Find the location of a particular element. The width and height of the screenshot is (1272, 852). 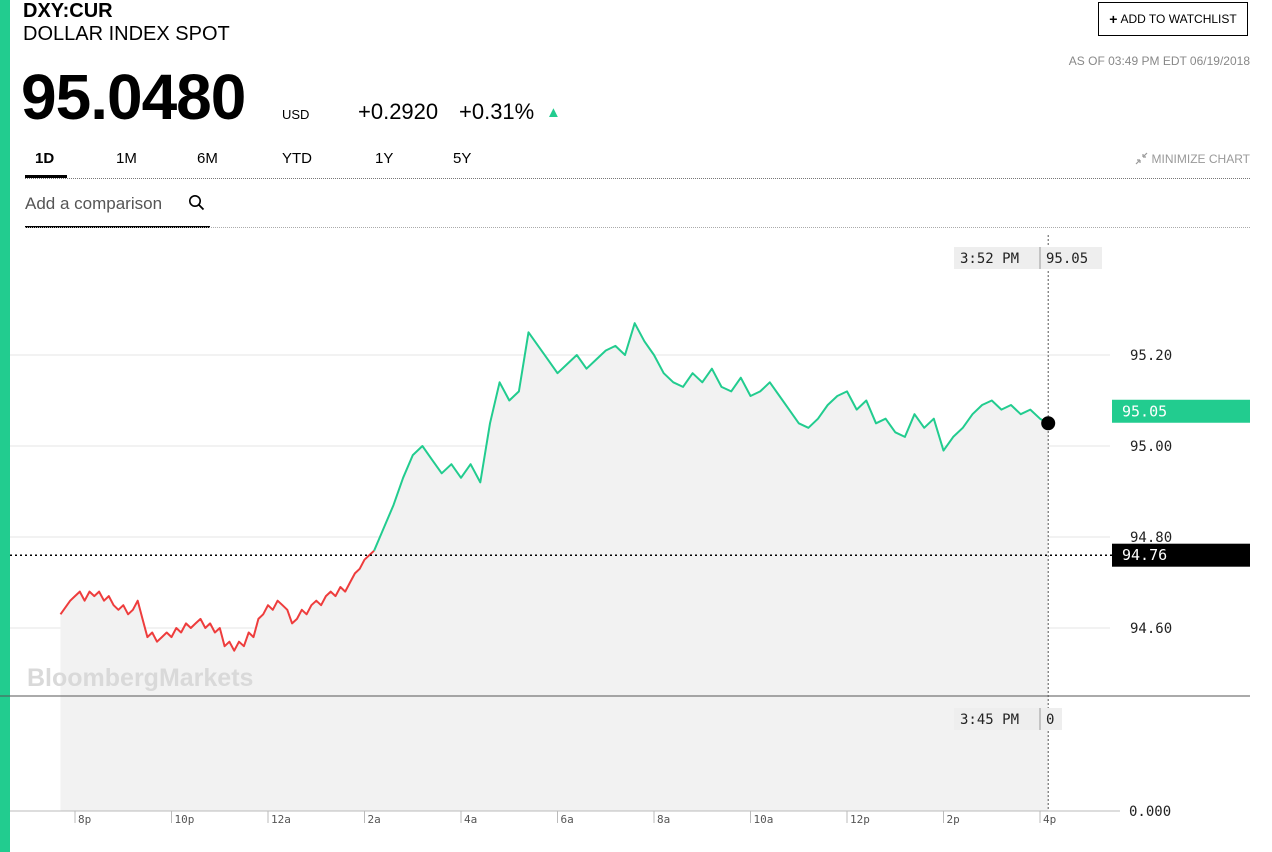

last-price-tag-text: 95.05 is located at coordinates (1144, 411).